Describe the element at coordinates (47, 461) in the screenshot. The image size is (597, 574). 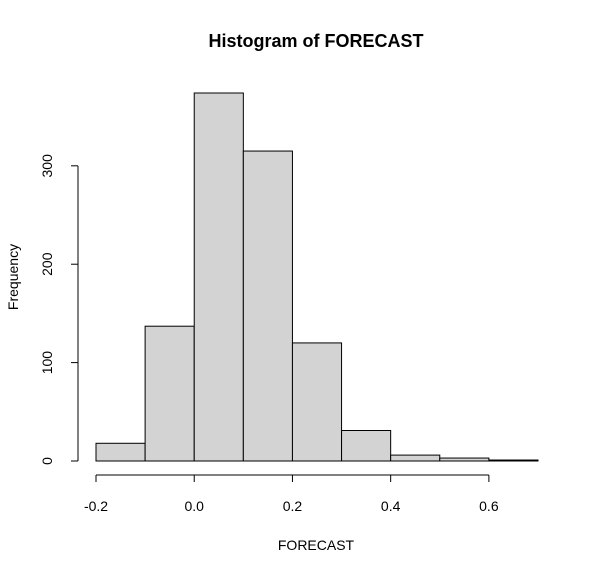
I see `y-tick-label: 0` at that location.